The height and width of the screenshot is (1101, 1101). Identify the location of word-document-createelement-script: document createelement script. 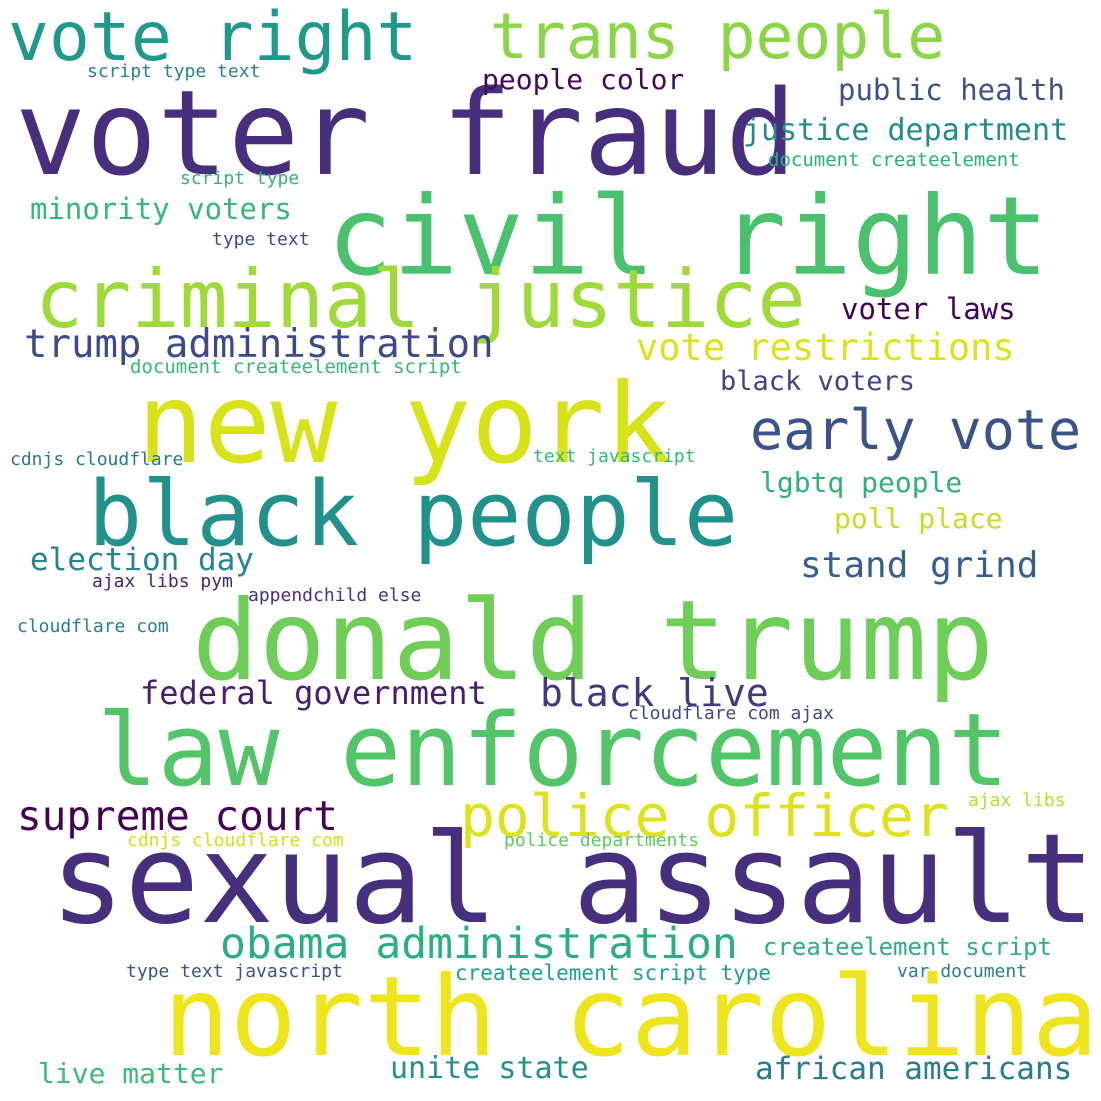
(296, 367).